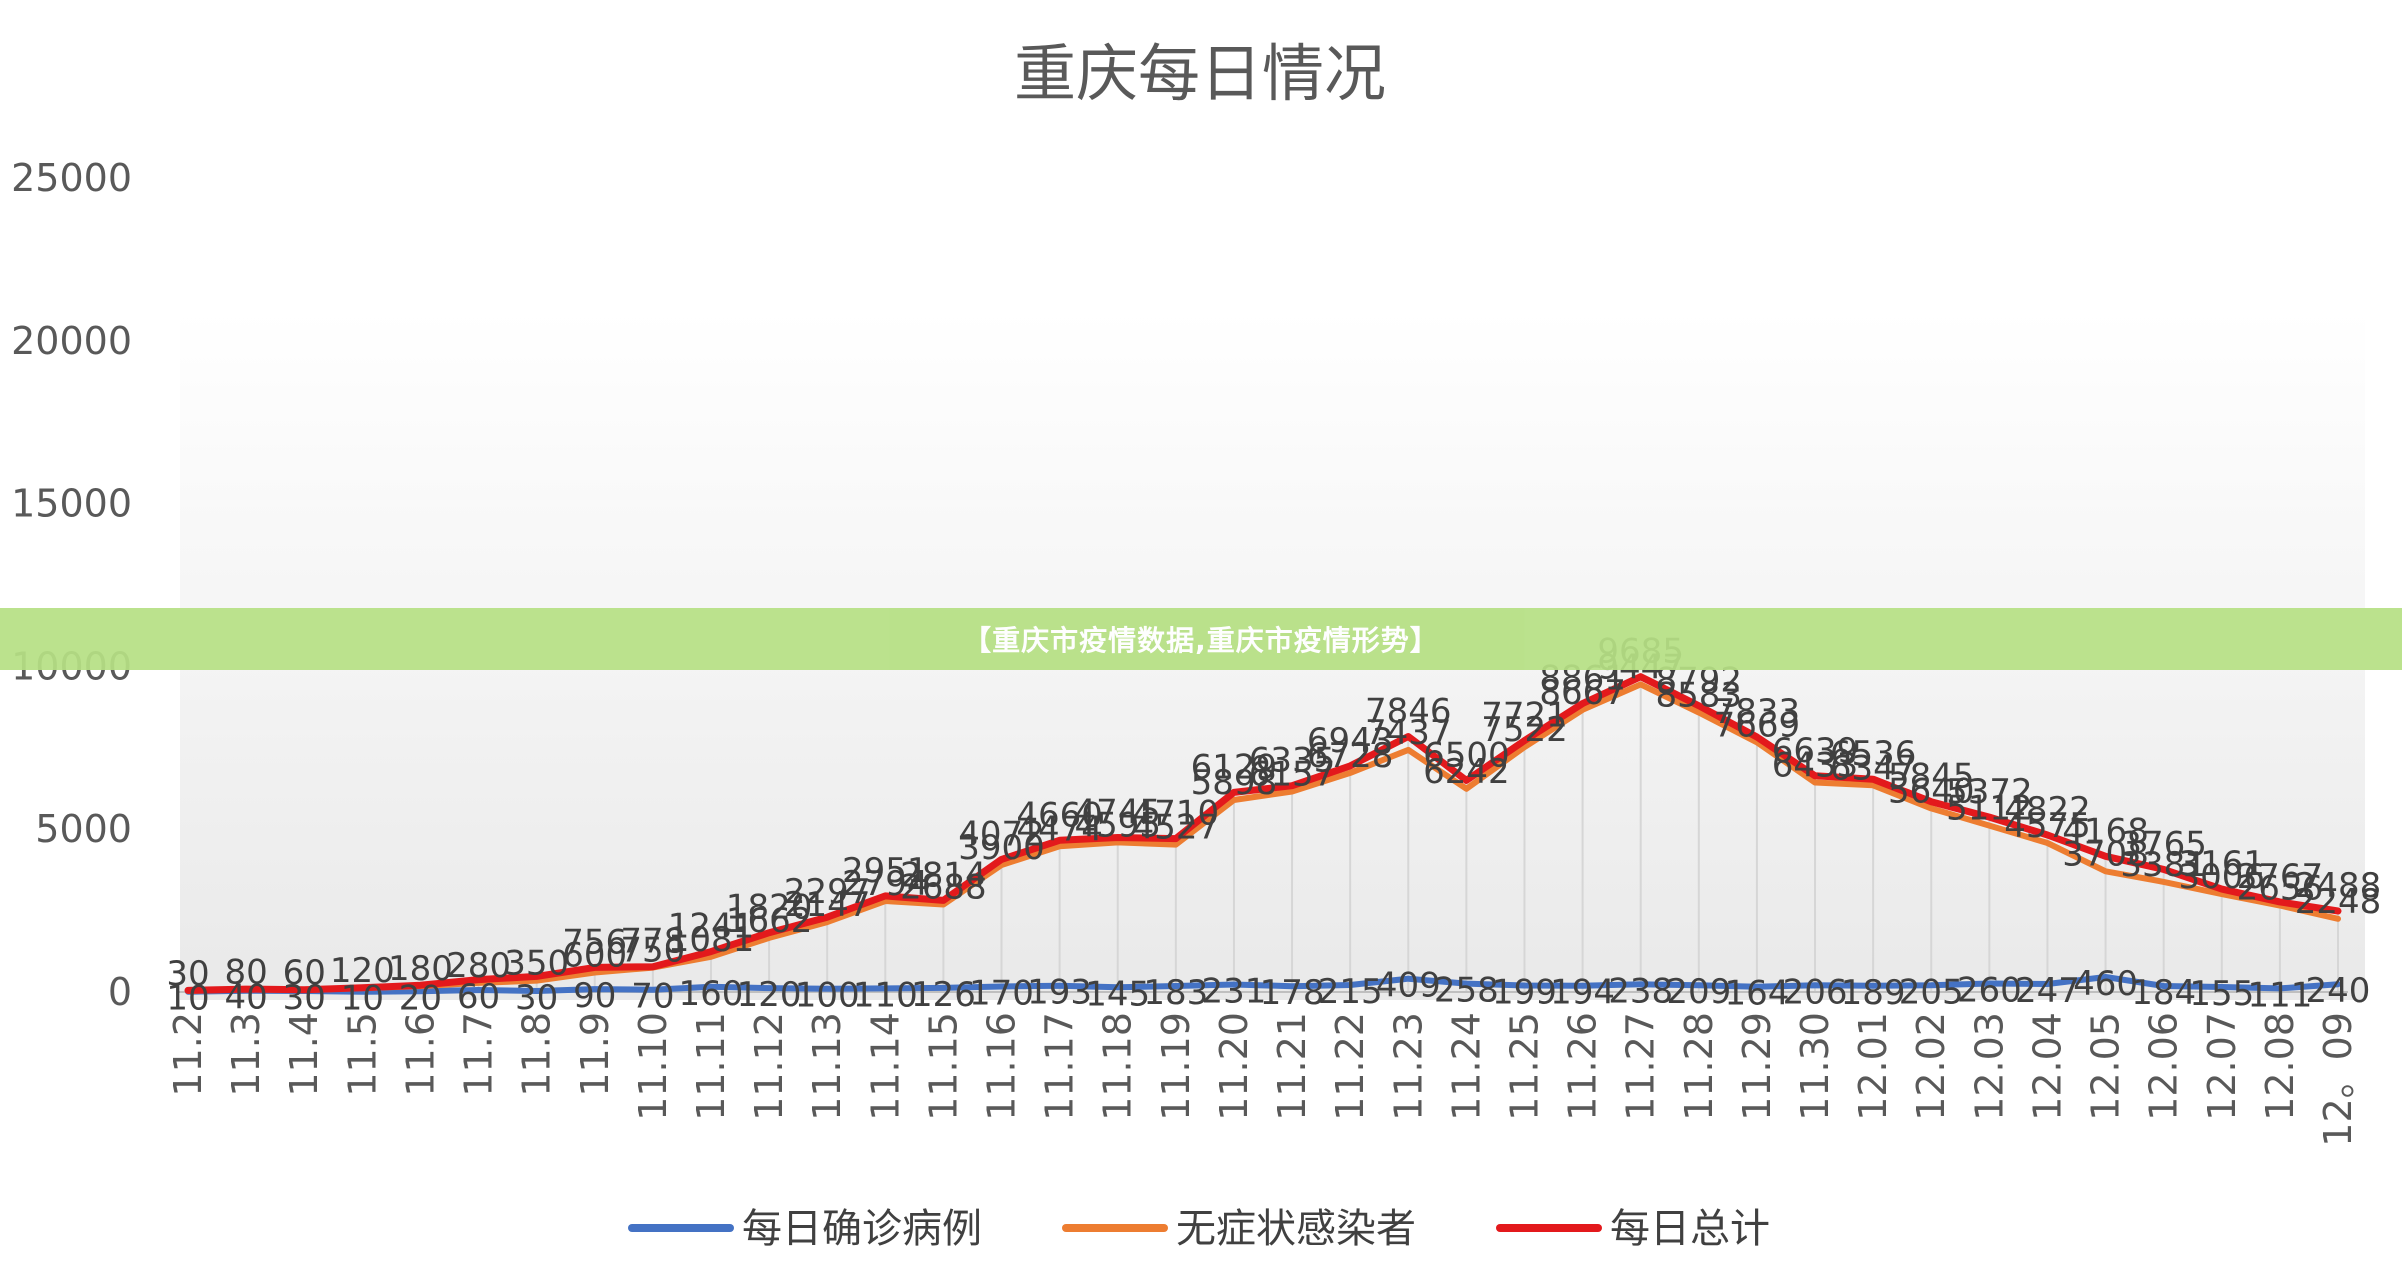 The height and width of the screenshot is (1280, 2402). Describe the element at coordinates (1873, 1066) in the screenshot. I see `x-tick-label: 12.01` at that location.